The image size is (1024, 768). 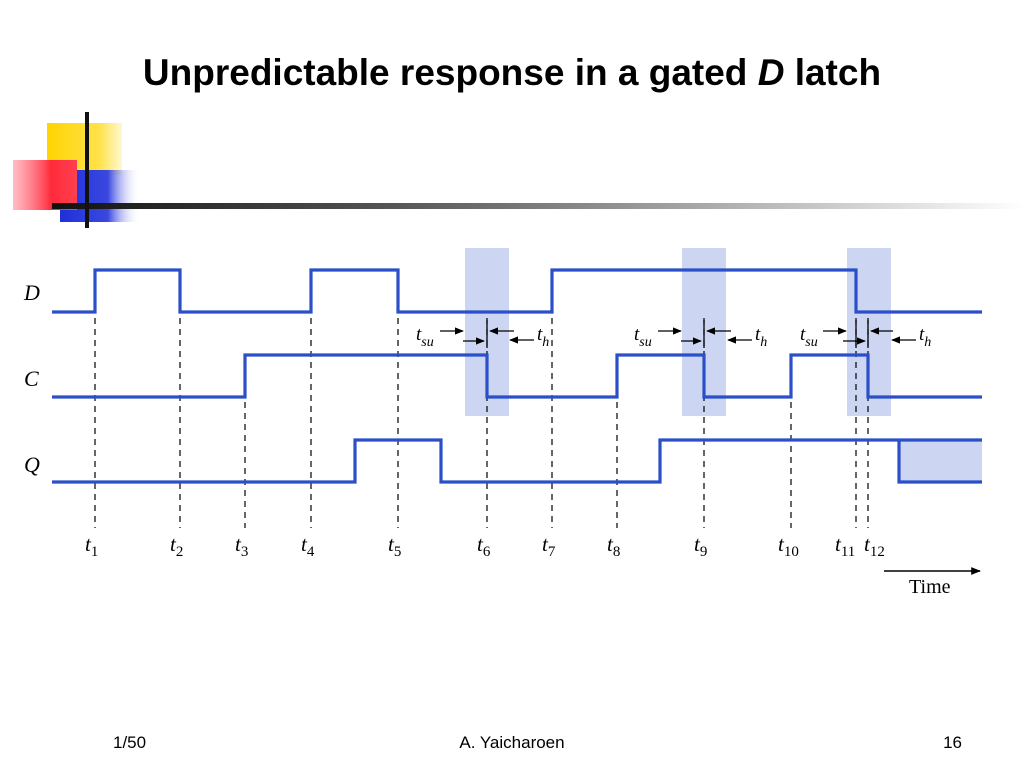 I want to click on time-label-t3: t3, so click(x=241, y=546).